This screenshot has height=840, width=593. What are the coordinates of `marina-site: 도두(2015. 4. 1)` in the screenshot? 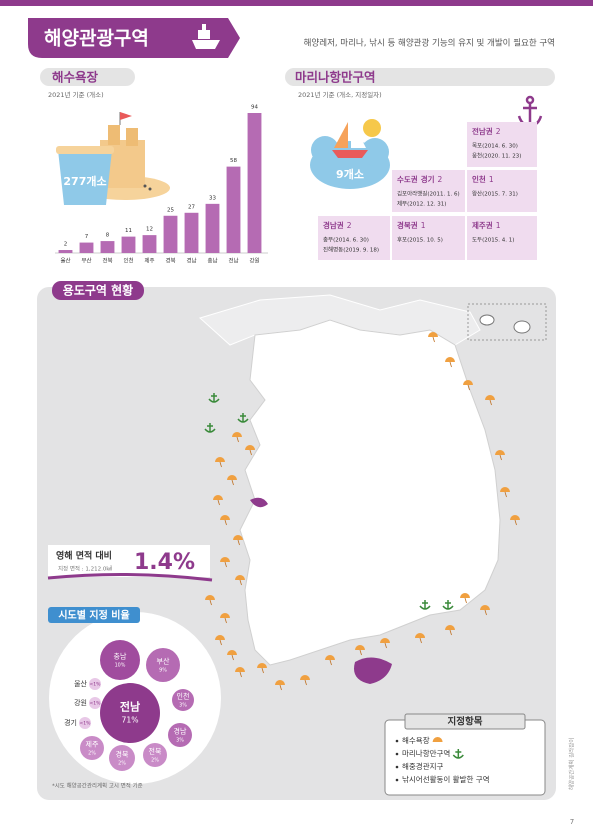 It's located at (493, 240).